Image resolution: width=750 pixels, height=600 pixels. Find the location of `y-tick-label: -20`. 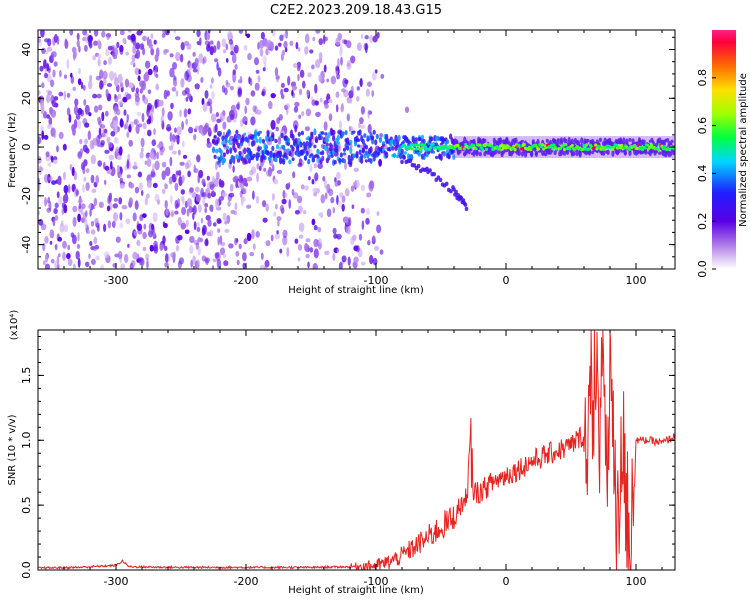

y-tick-label: -20 is located at coordinates (26, 196).